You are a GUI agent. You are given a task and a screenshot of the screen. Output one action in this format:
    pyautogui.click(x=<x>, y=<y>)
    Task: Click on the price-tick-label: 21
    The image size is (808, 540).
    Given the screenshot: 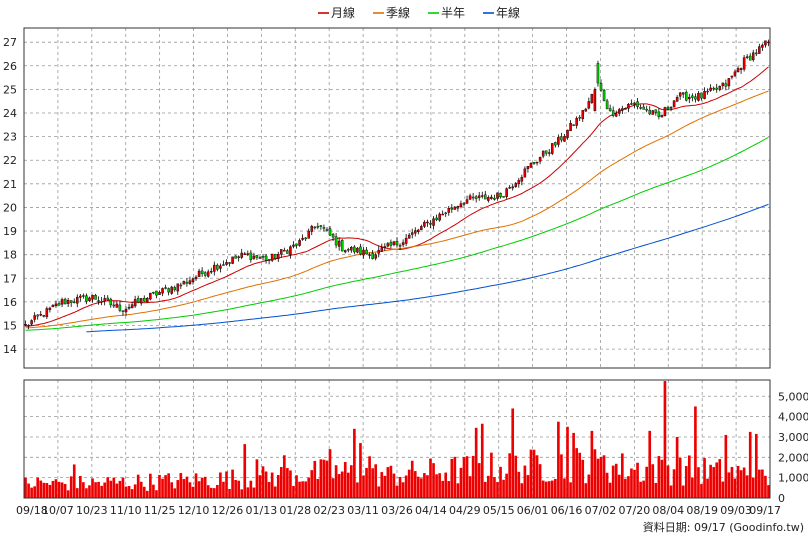 What is the action you would take?
    pyautogui.click(x=10, y=184)
    